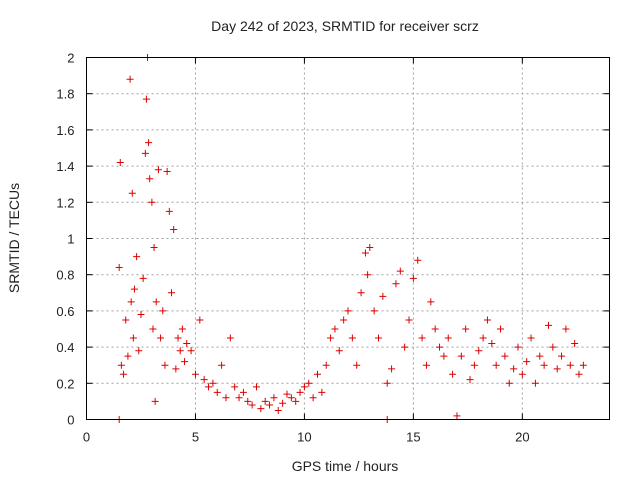 This screenshot has width=640, height=480. Describe the element at coordinates (65, 311) in the screenshot. I see `y-tick-label: 0.6` at that location.